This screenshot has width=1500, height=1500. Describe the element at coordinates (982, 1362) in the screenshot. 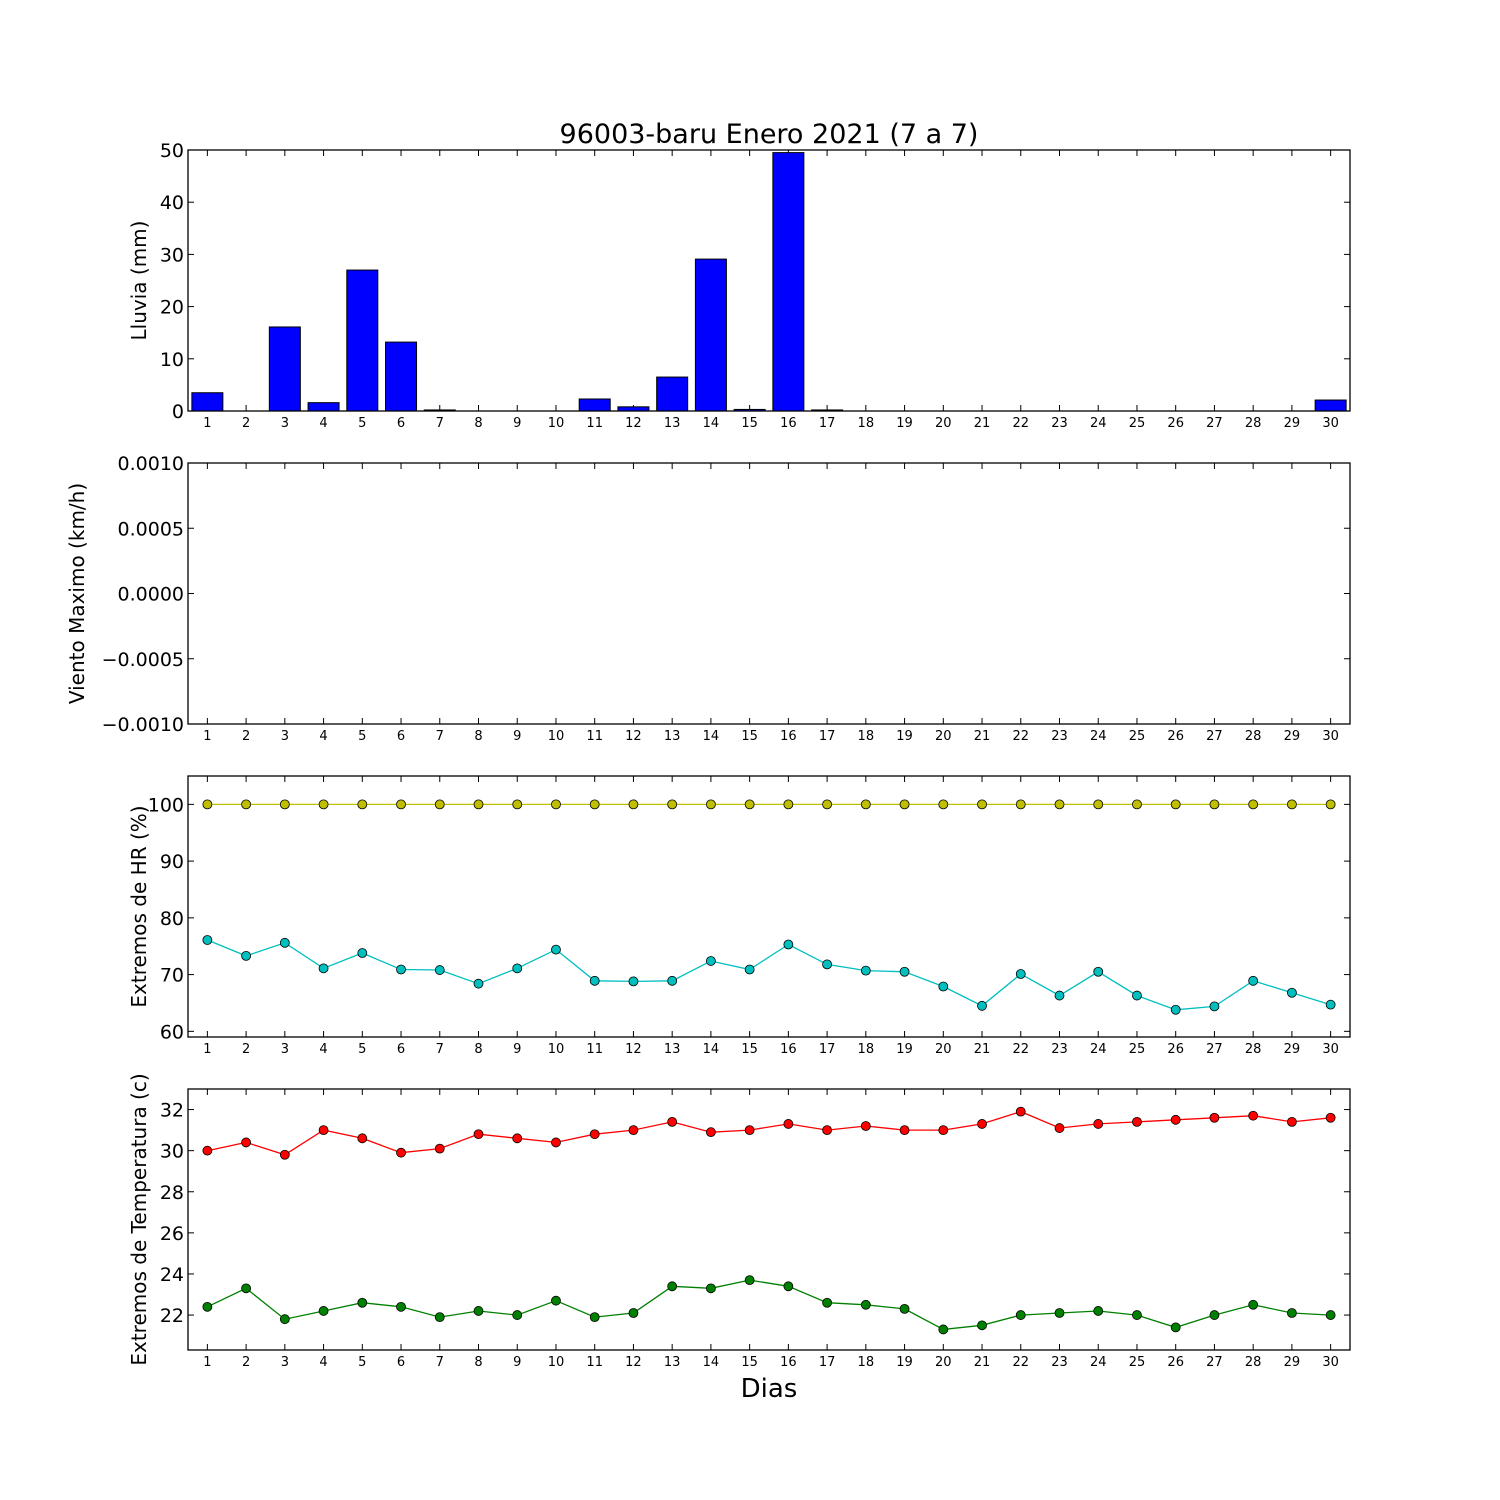

I see `temperature-xtick-label: 21` at that location.